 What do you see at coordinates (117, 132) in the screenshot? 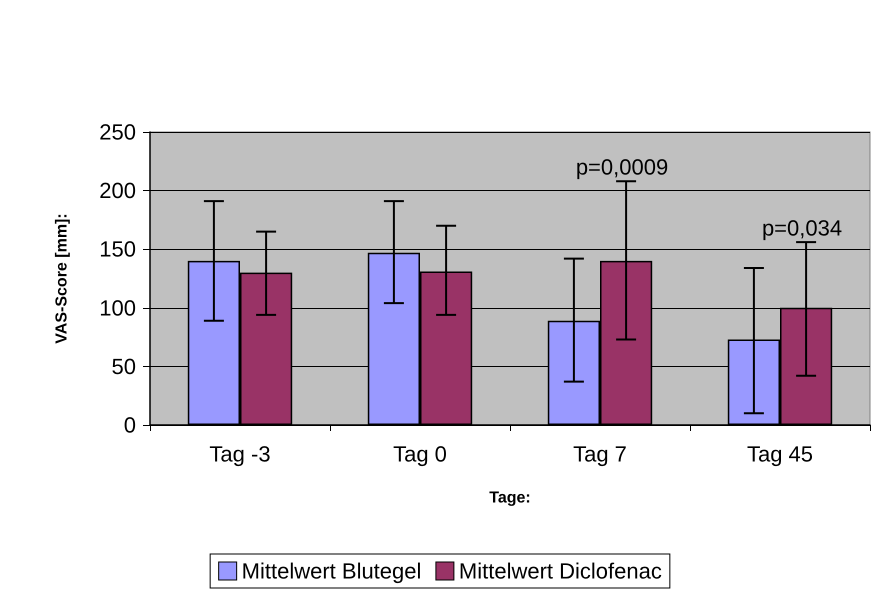
I see `y-tick-label: 250` at bounding box center [117, 132].